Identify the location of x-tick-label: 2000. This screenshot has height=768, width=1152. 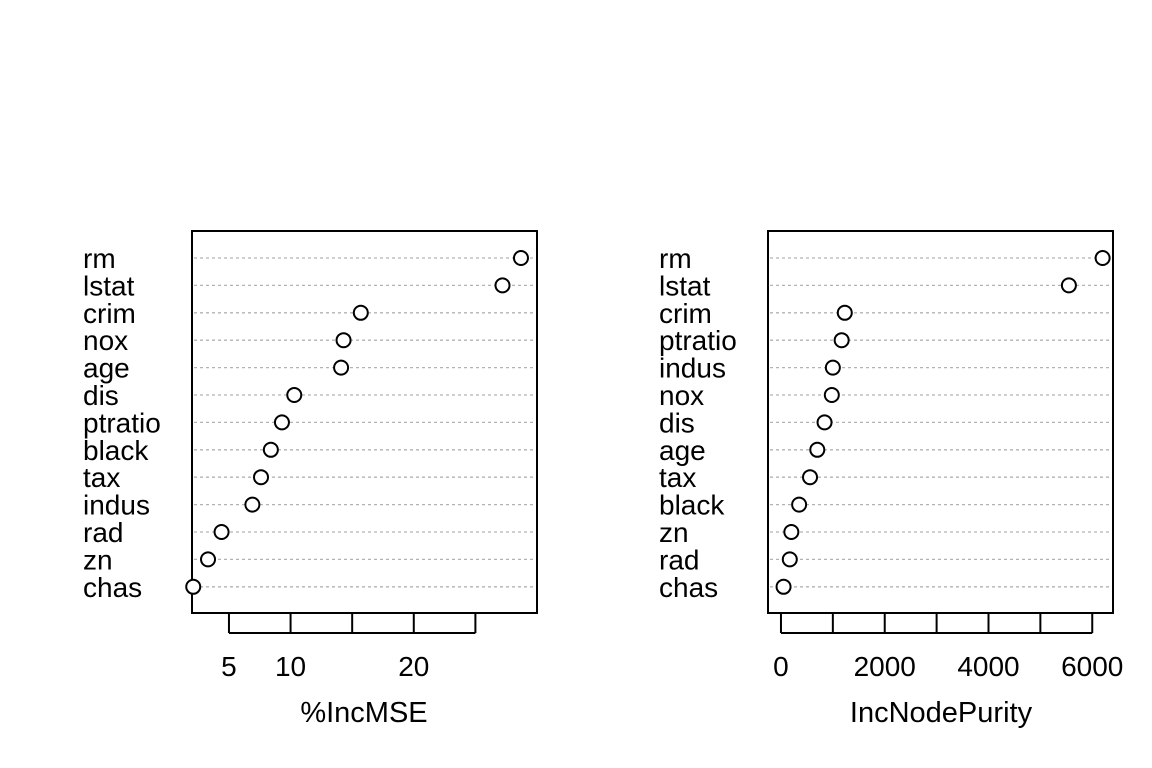
(885, 666).